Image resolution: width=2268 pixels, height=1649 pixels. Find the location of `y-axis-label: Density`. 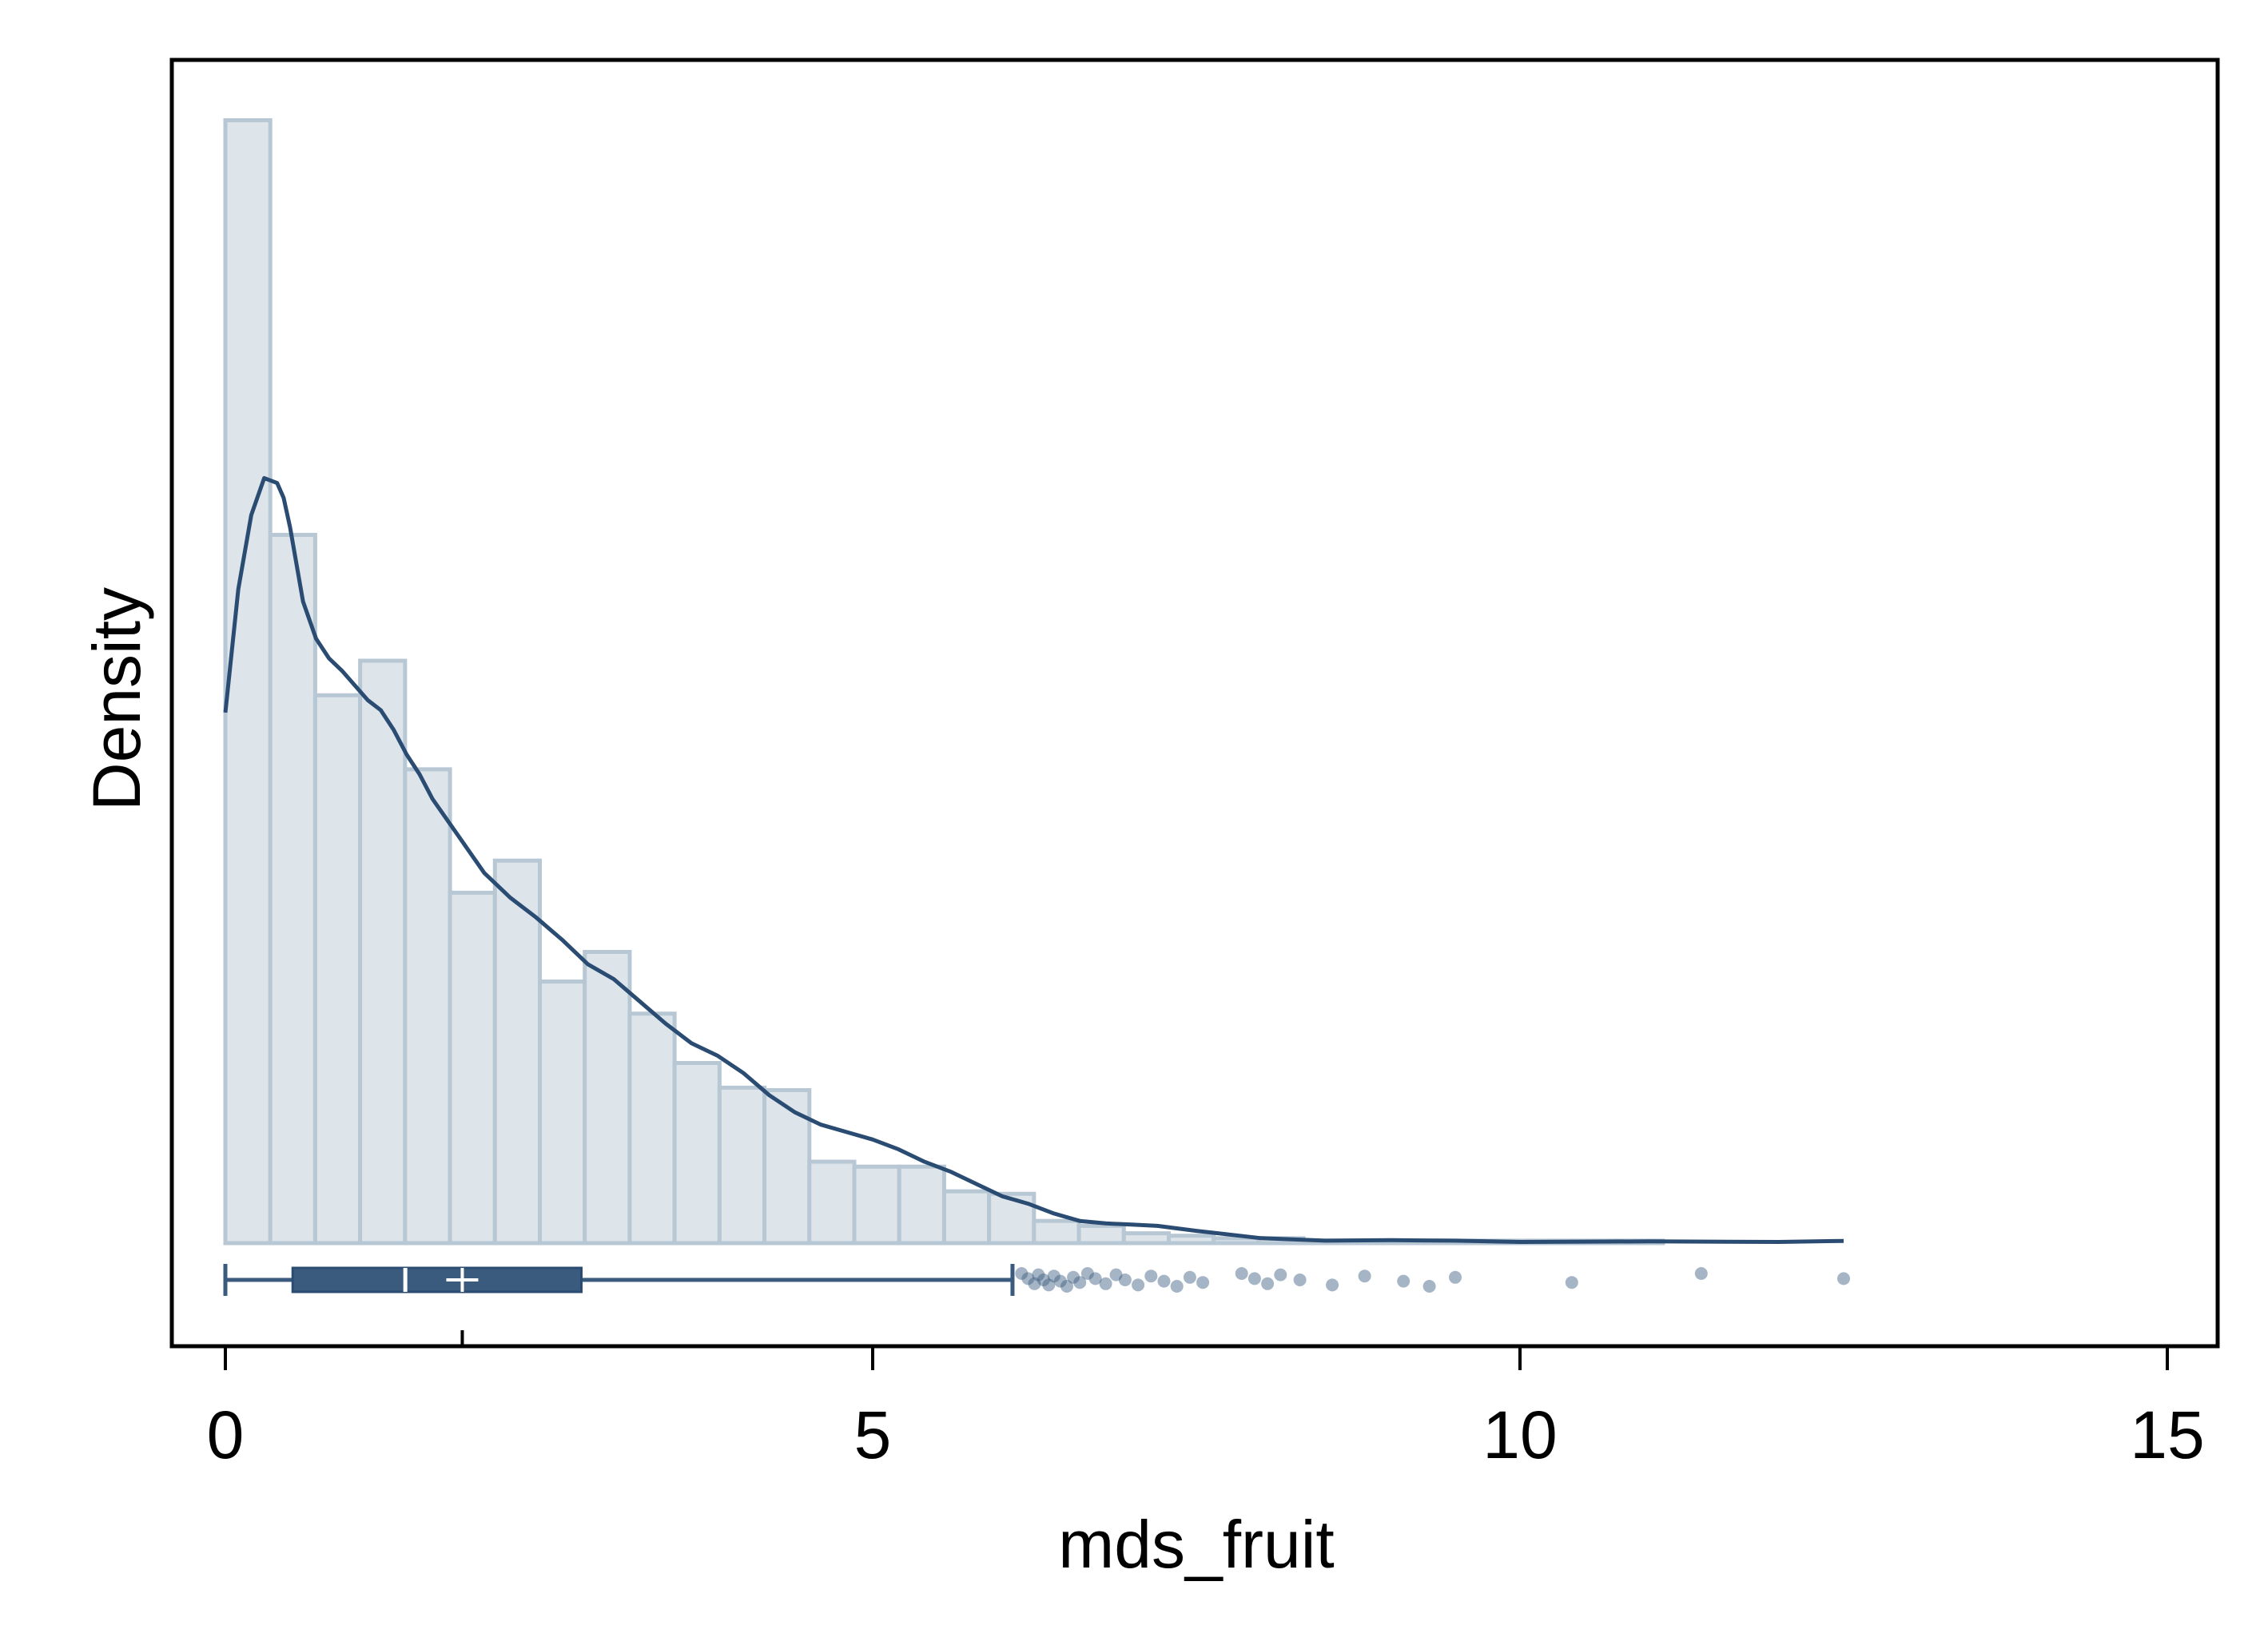

y-axis-label: Density is located at coordinates (116, 699).